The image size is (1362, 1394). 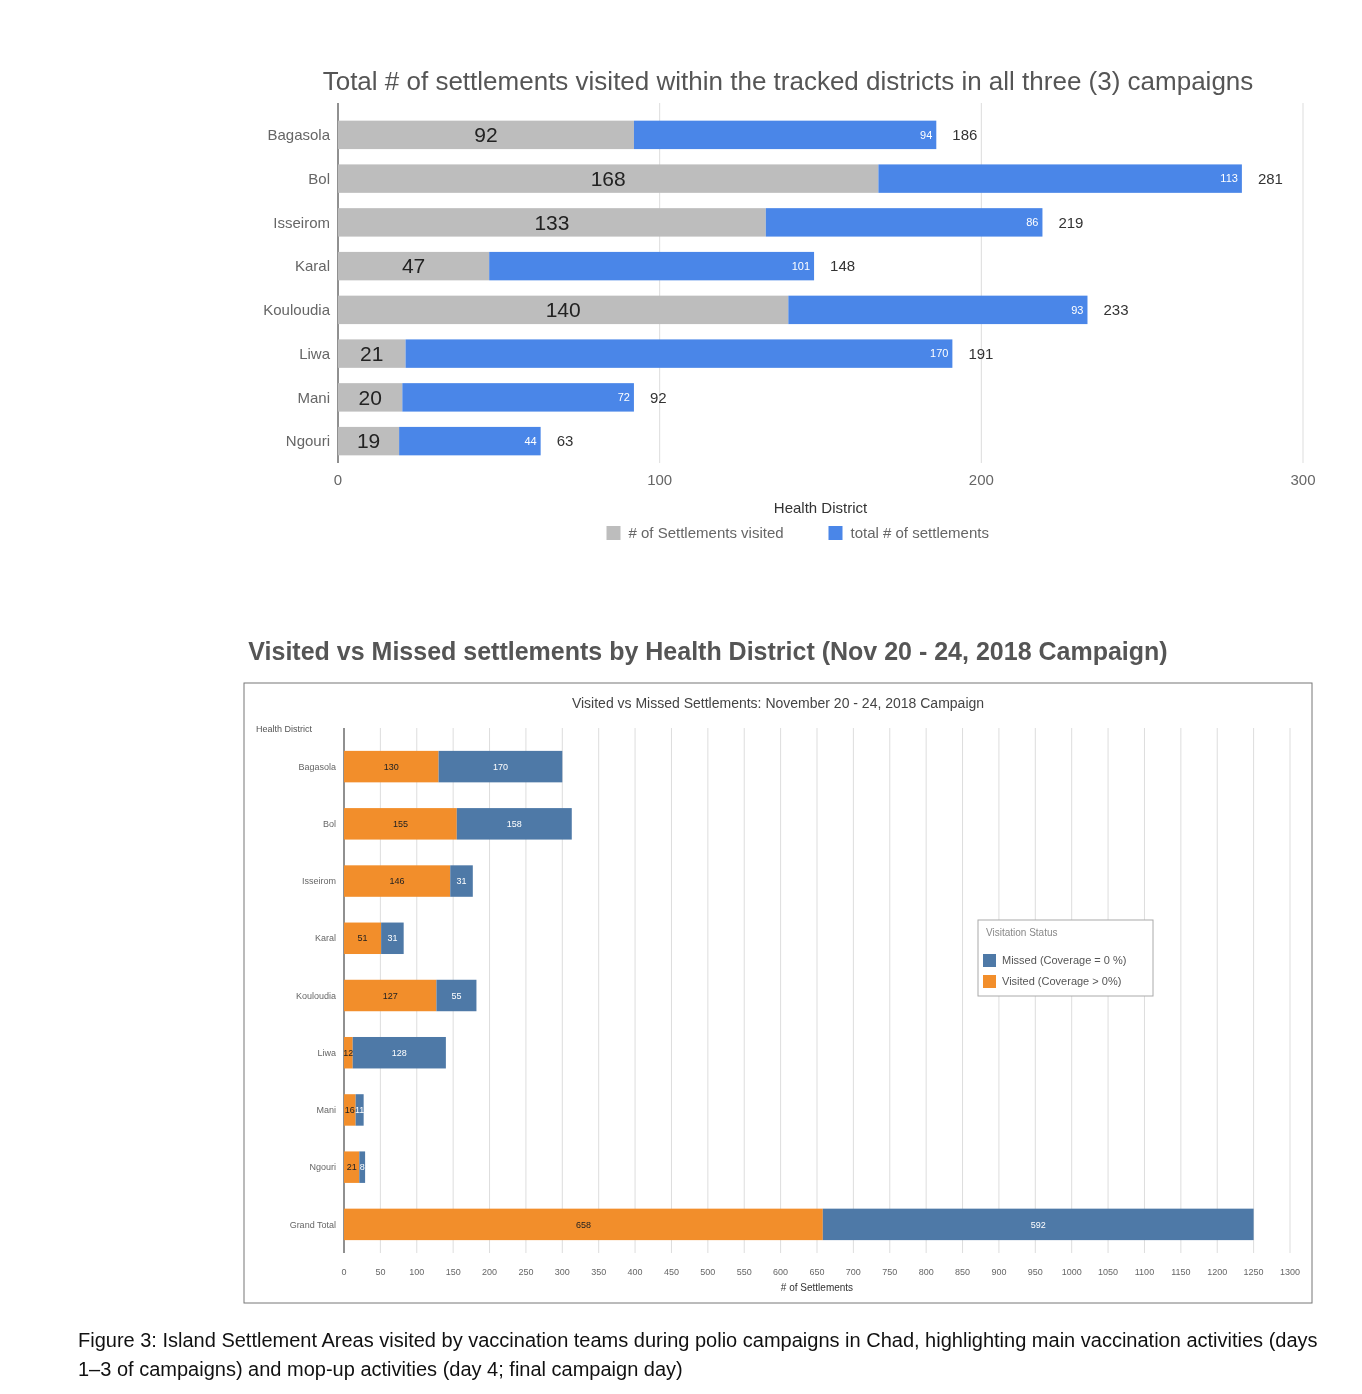 What do you see at coordinates (999, 1272) in the screenshot?
I see `x-tick-label: 900` at bounding box center [999, 1272].